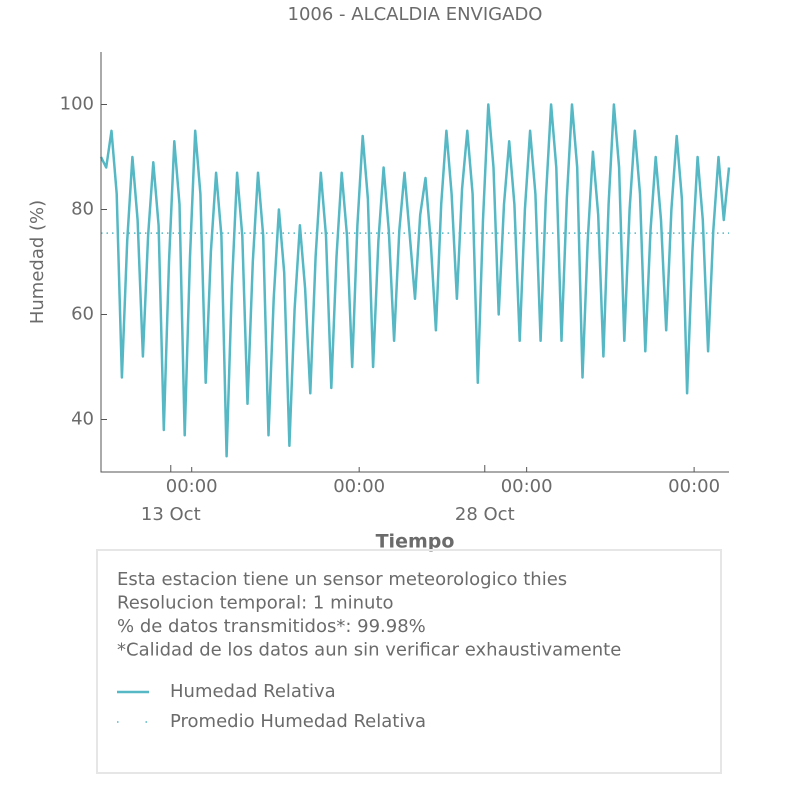  What do you see at coordinates (271, 626) in the screenshot?
I see `info-line: % de datos transmitidos*: 99.98%` at bounding box center [271, 626].